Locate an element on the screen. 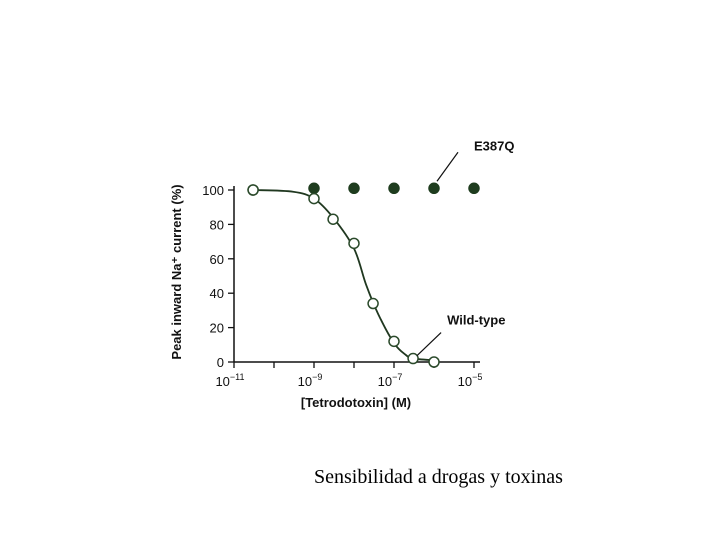 This screenshot has width=720, height=540. x-tick-label: 10⁻⁹ is located at coordinates (310, 380).